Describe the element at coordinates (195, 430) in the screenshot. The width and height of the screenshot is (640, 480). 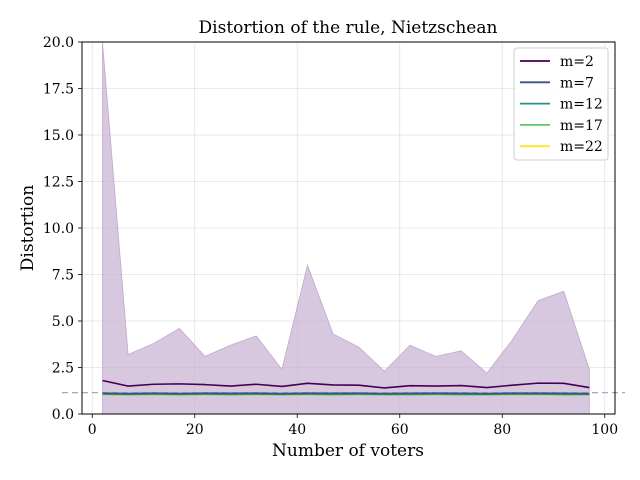
I see `x-tick-label: 20` at that location.